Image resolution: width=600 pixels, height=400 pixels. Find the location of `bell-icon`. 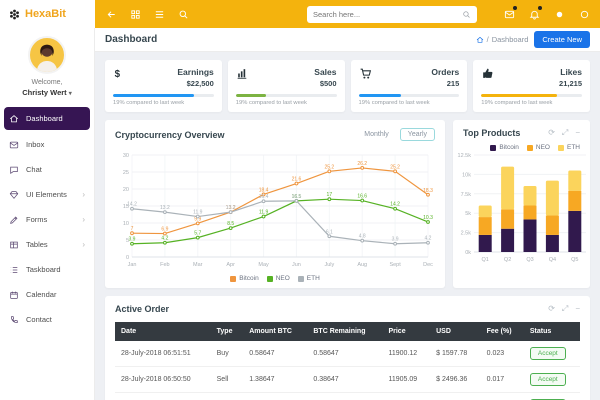

bell-icon is located at coordinates (535, 13).